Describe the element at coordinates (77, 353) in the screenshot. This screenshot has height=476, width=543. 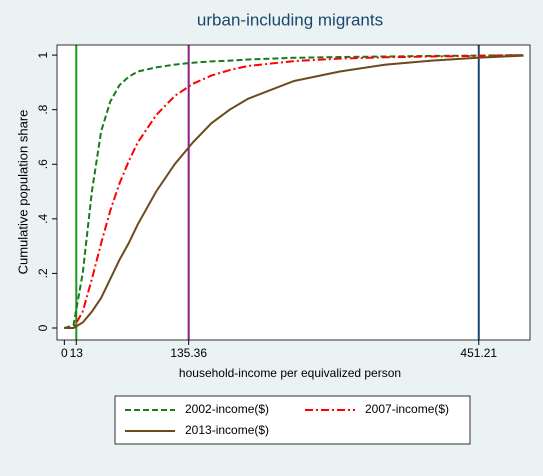
I see `x-tick-label: 13` at that location.